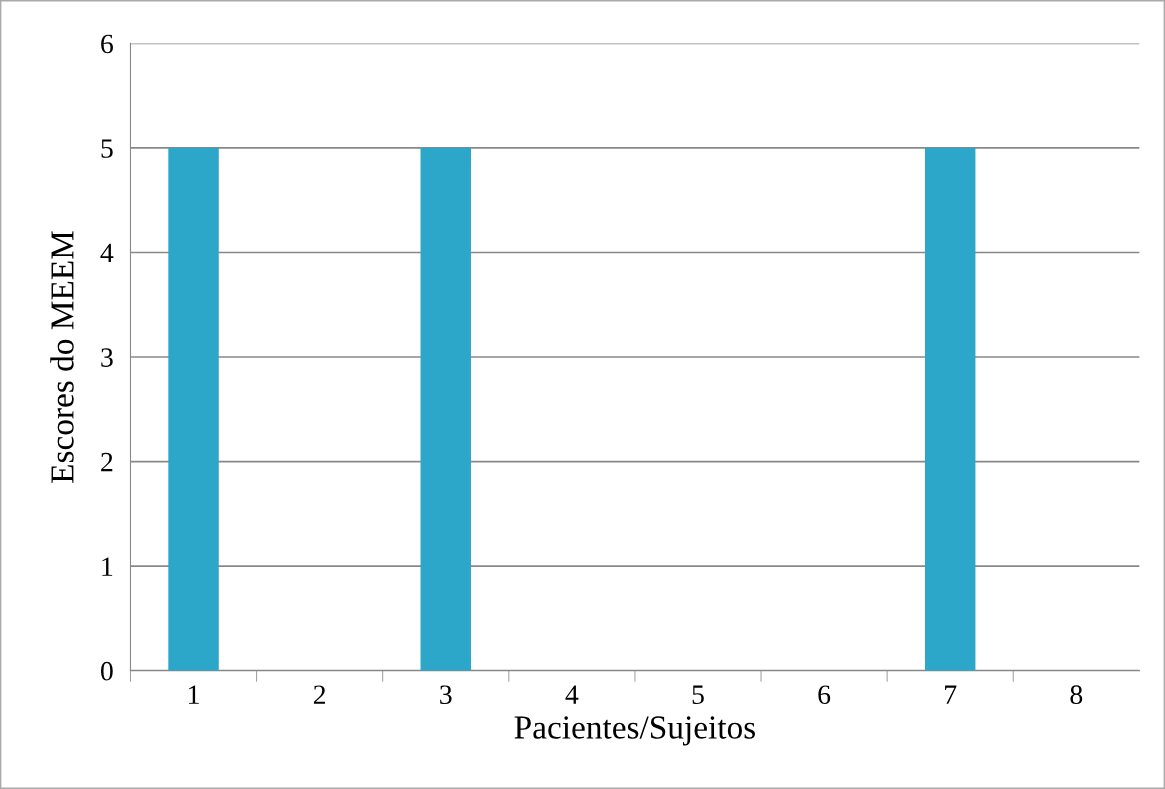  Describe the element at coordinates (107, 462) in the screenshot. I see `y-tick-label: 2` at that location.